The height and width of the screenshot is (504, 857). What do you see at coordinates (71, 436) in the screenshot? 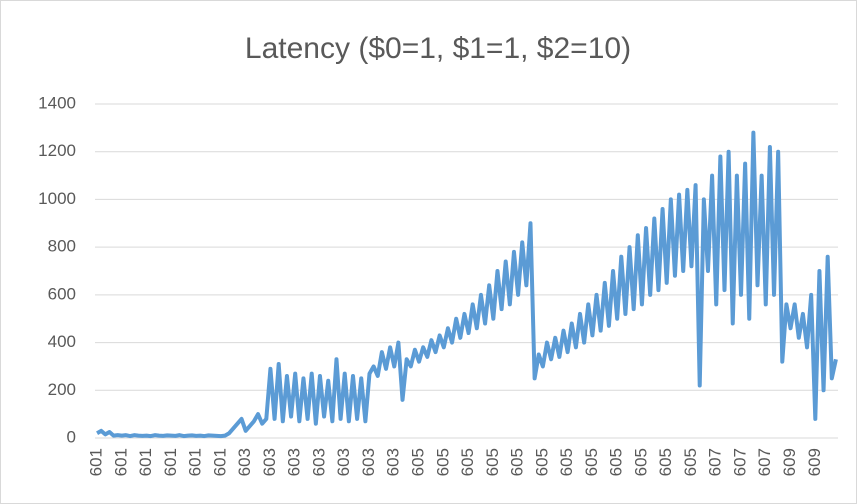
I see `y-tick-label: 0` at bounding box center [71, 436].